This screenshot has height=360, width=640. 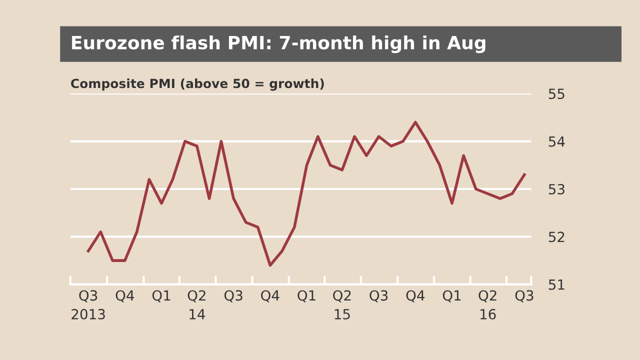 What do you see at coordinates (279, 44) in the screenshot?
I see `chart-title: Eurozone flash PMI: 7-month high in Aug` at bounding box center [279, 44].